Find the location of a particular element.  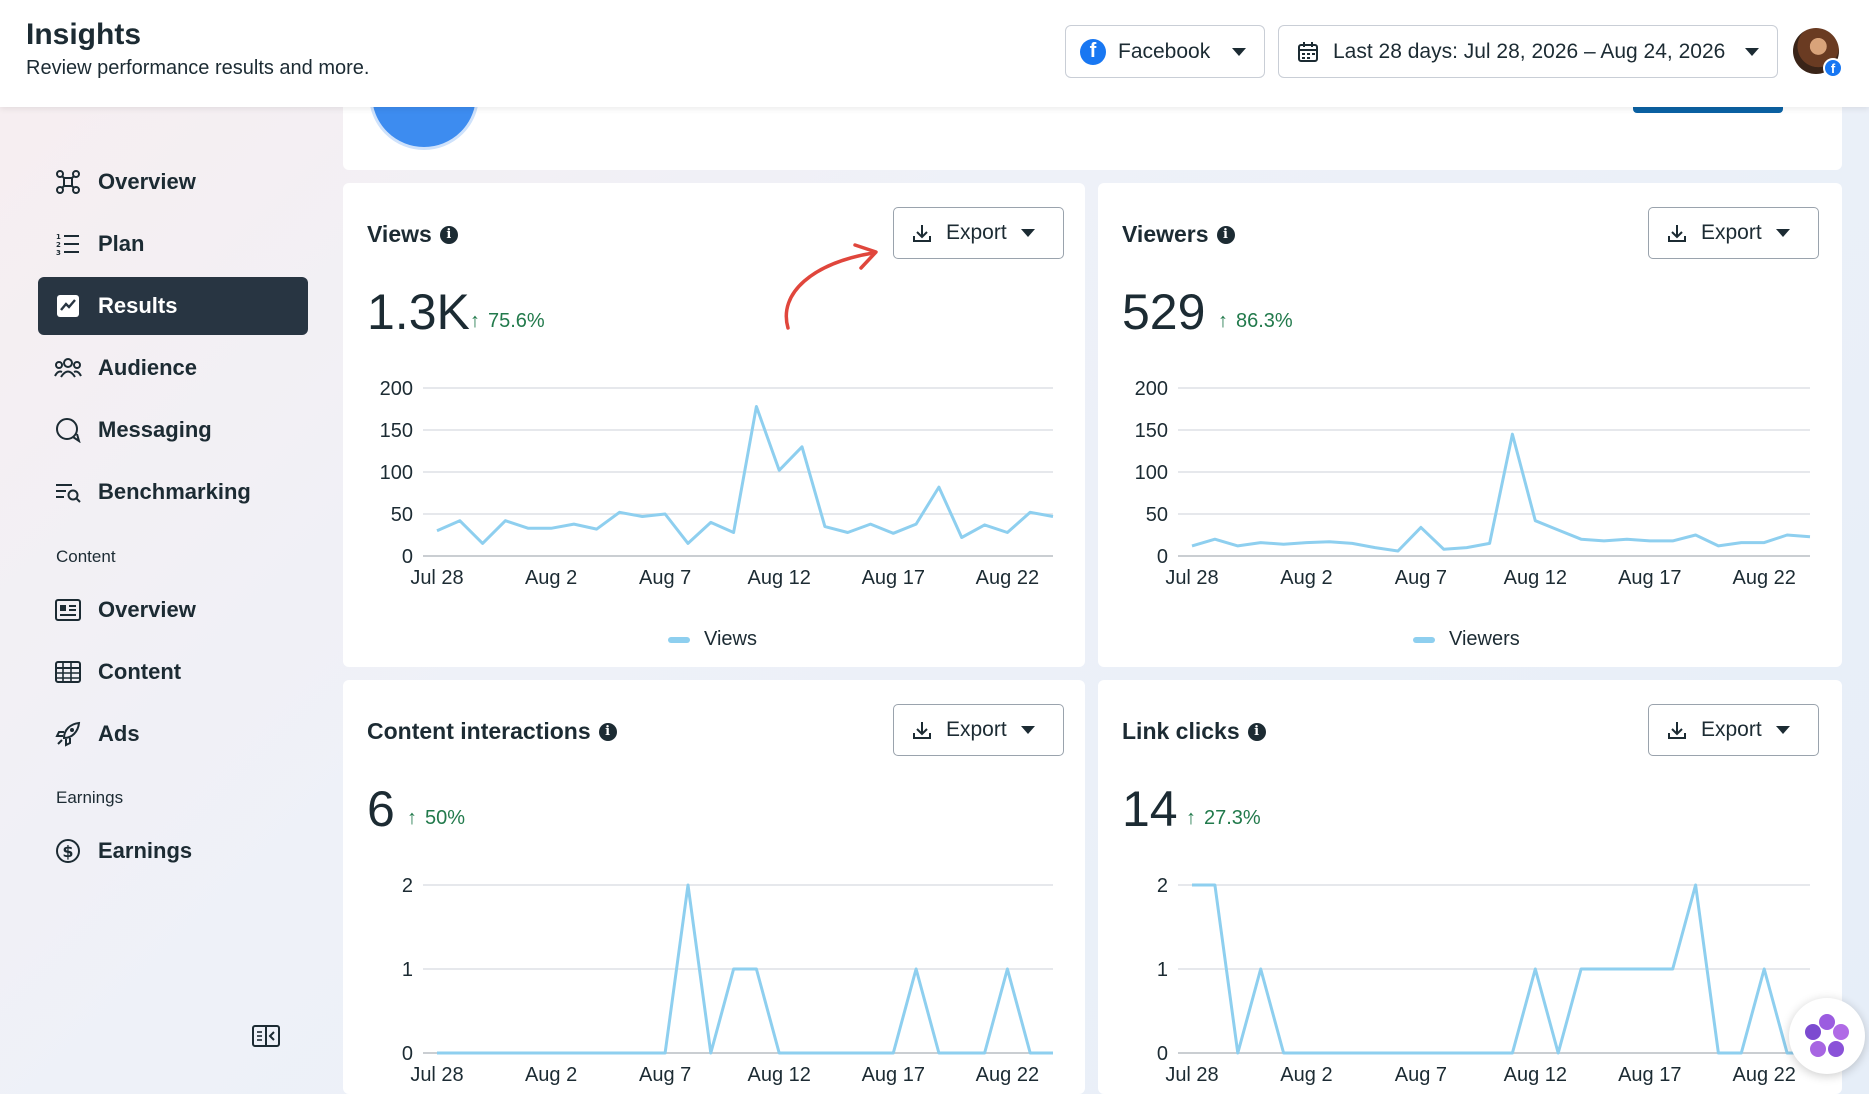

platform-selector-label: Facebook is located at coordinates (1164, 51).